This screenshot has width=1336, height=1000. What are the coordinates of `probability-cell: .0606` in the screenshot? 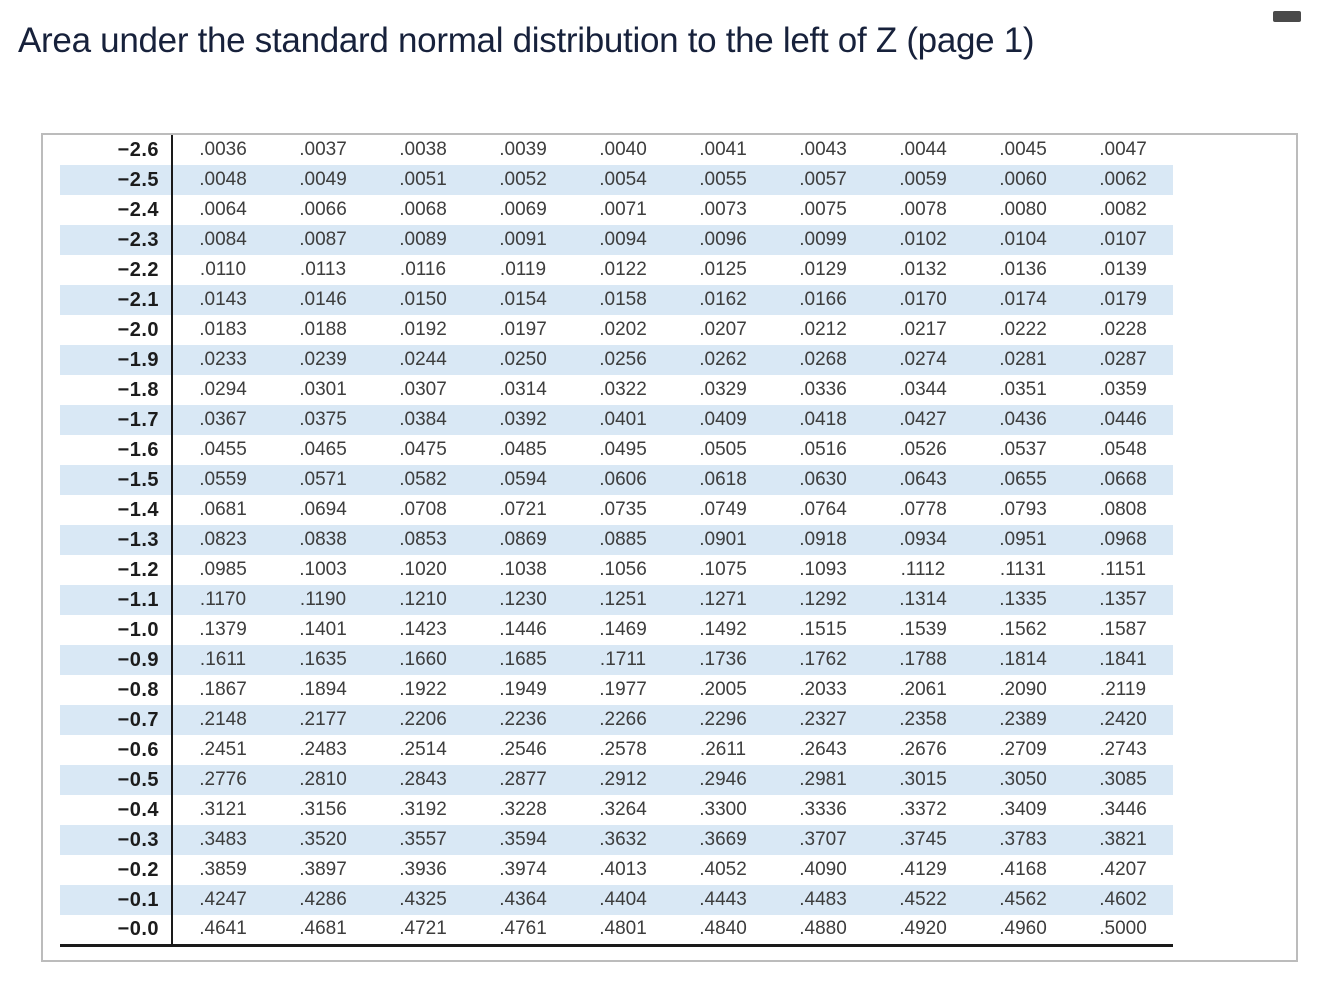 It's located at (623, 479).